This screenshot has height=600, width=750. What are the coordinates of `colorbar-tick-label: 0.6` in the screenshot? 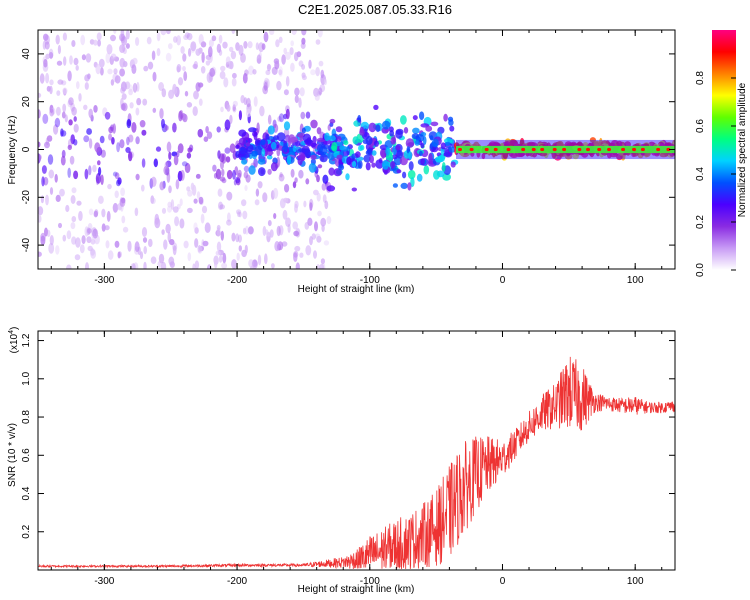 It's located at (700, 126).